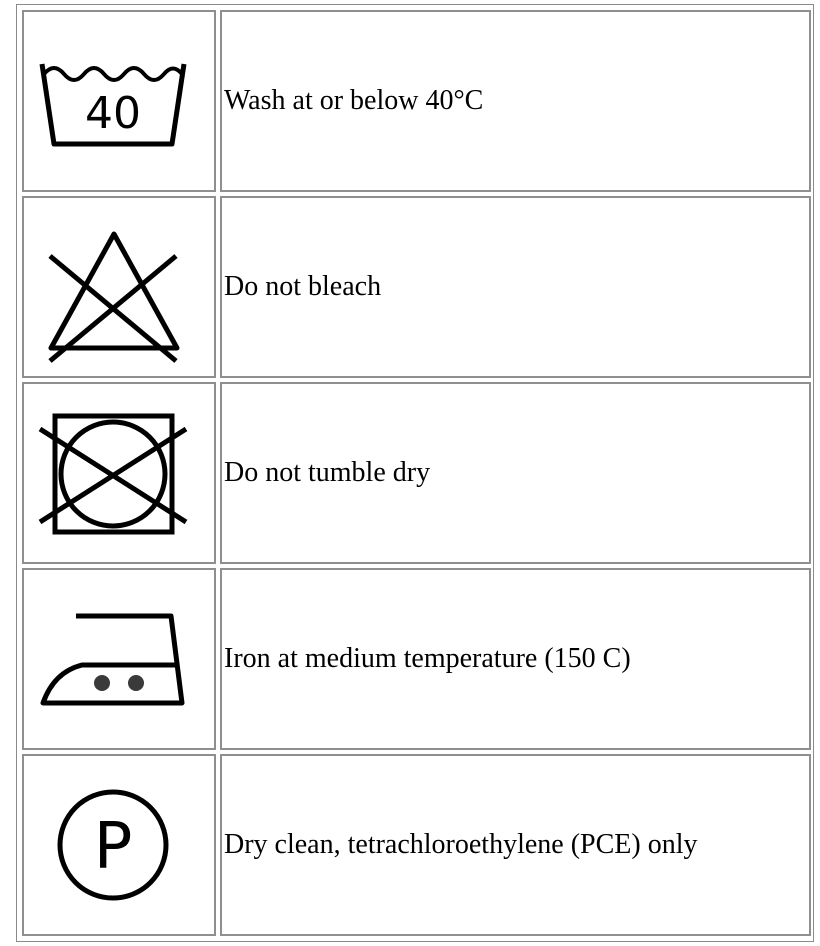 This screenshot has height=946, width=820. I want to click on do-not-tumble-dry-icon, so click(113, 474).